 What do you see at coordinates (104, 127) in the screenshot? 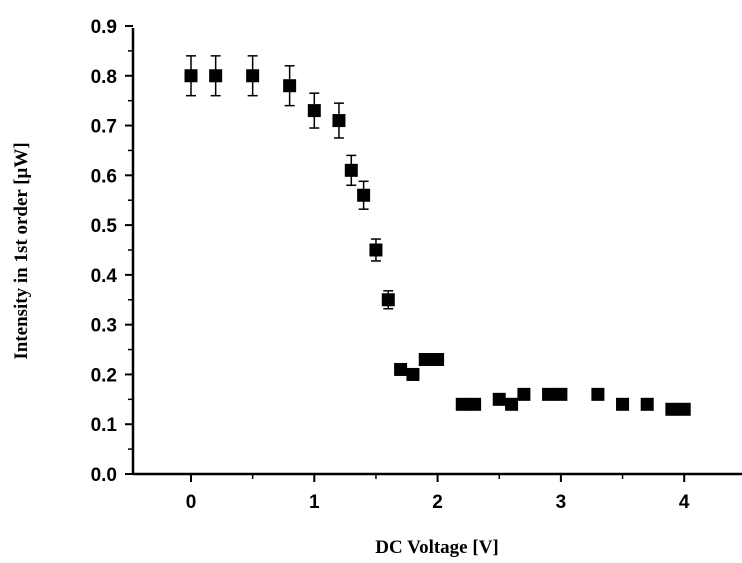
I see `y-tick-label: 0.7` at bounding box center [104, 127].